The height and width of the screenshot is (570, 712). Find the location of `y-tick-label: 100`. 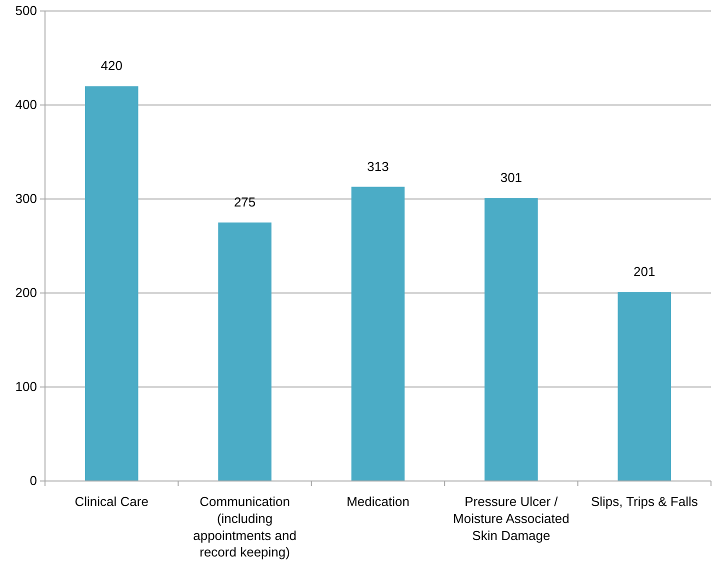

y-tick-label: 100 is located at coordinates (26, 386).